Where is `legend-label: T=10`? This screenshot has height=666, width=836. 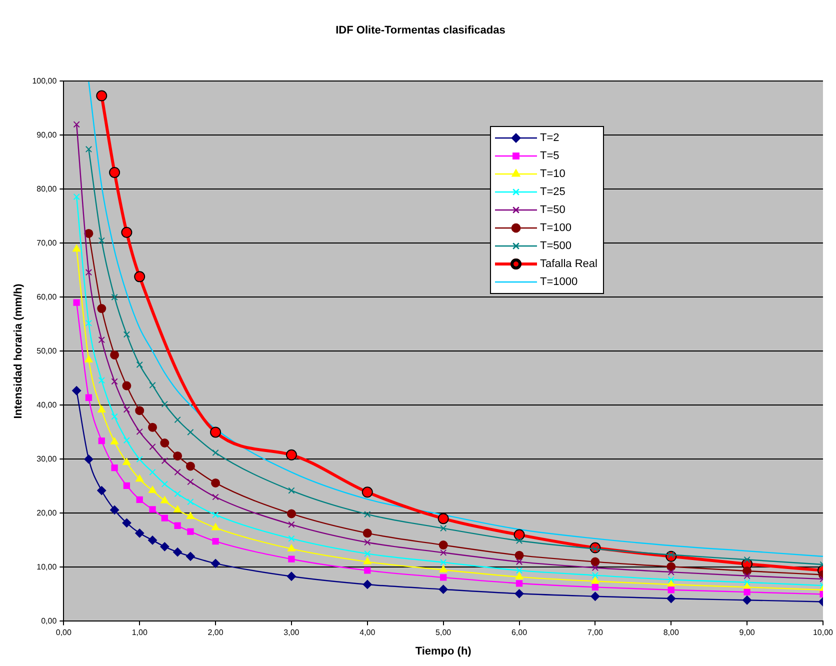
legend-label: T=10 is located at coordinates (553, 174).